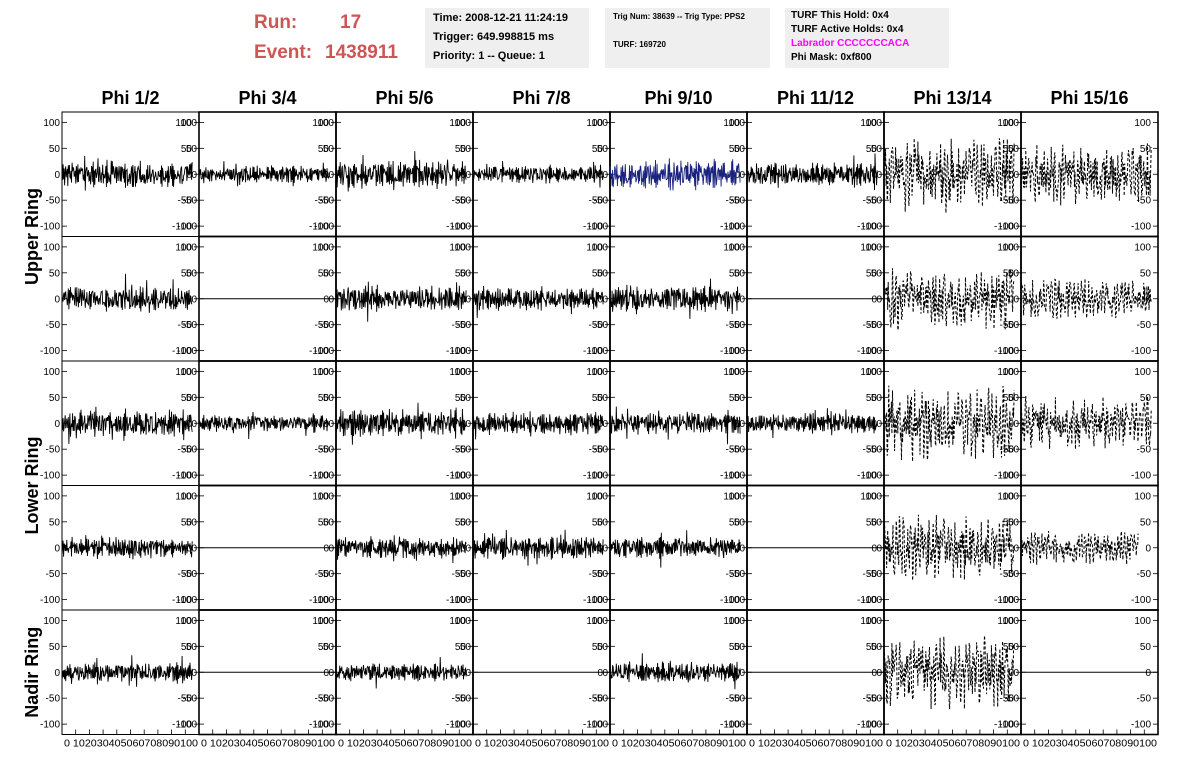 This screenshot has width=1196, height=772. What do you see at coordinates (1089, 98) in the screenshot?
I see `column-header: Phi 15/16` at bounding box center [1089, 98].